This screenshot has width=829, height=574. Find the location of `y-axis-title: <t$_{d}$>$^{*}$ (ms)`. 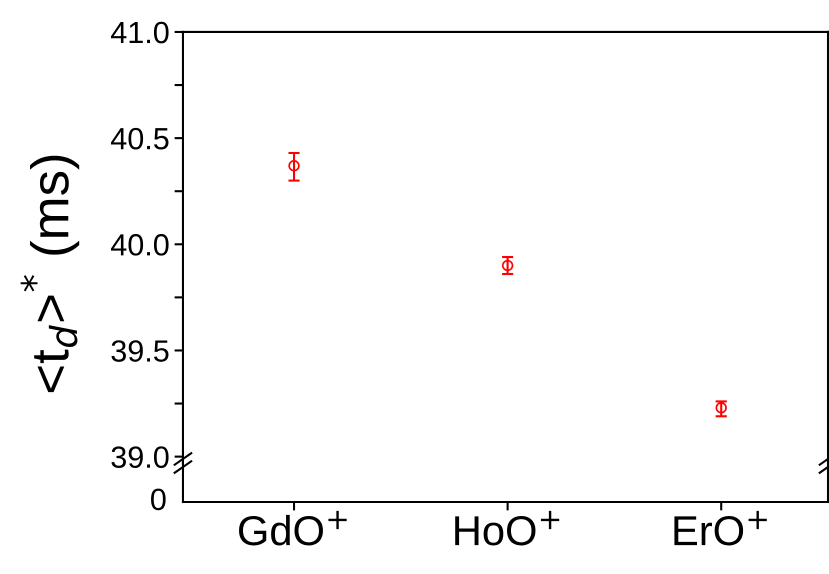

y-axis-title: <t$_{d}$>$^{*}$ (ms) is located at coordinates (50, 274).